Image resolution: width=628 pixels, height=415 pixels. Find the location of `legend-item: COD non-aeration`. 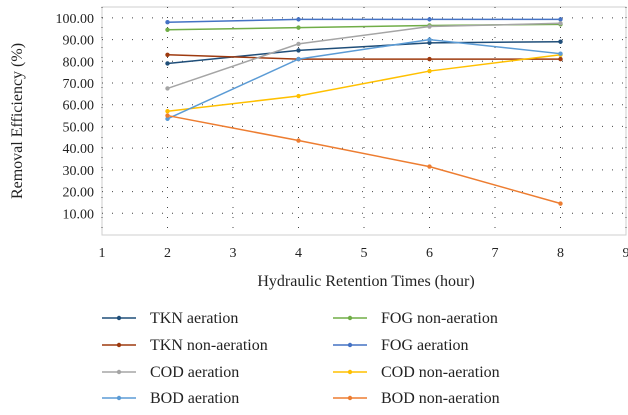

legend-item: COD non-aeration is located at coordinates (416, 372).